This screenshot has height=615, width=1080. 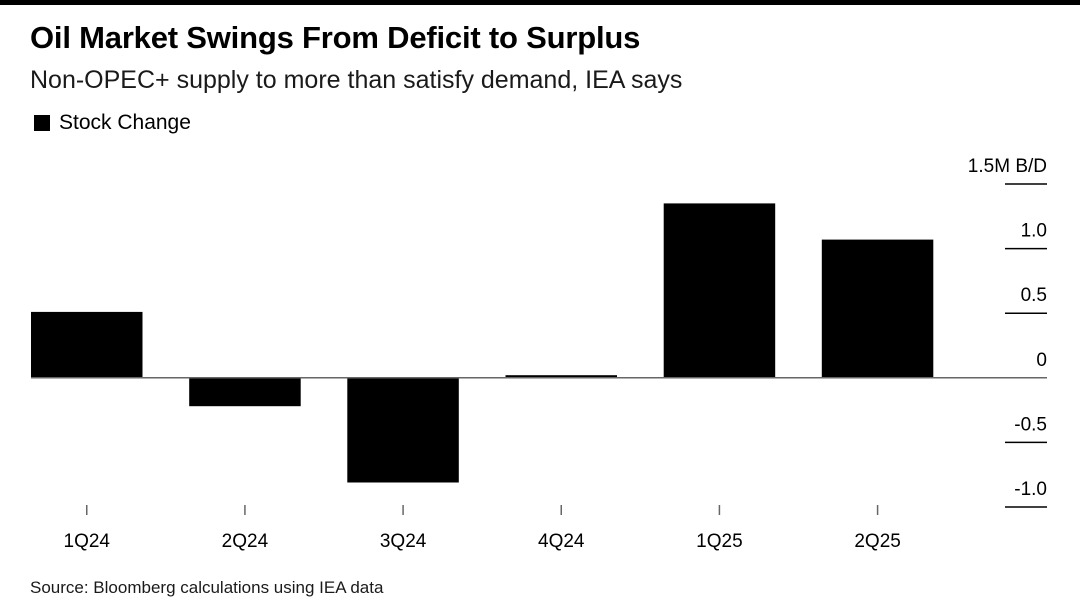 I want to click on x-tick-label: 2Q25, so click(x=877, y=541).